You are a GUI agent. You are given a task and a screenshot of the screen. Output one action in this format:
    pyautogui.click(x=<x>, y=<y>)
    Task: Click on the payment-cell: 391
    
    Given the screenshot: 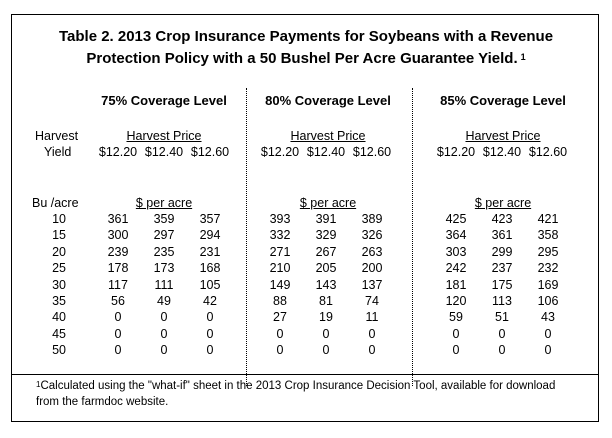 What is the action you would take?
    pyautogui.click(x=326, y=219)
    